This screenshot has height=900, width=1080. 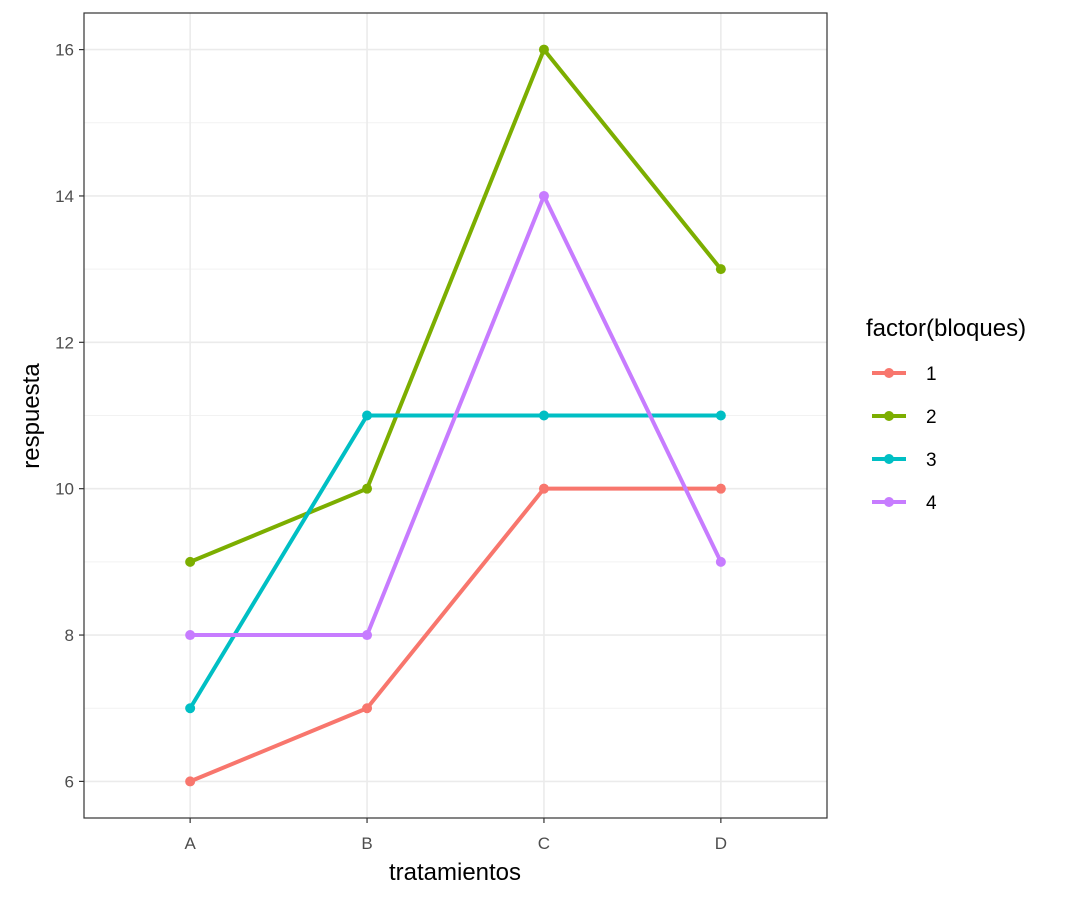 What do you see at coordinates (367, 708) in the screenshot?
I see `data-point-1-B` at bounding box center [367, 708].